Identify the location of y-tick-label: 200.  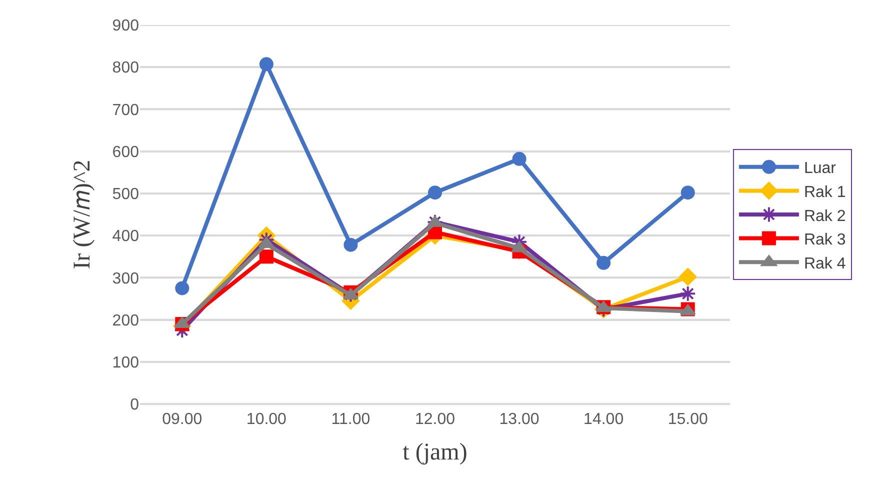
(126, 321).